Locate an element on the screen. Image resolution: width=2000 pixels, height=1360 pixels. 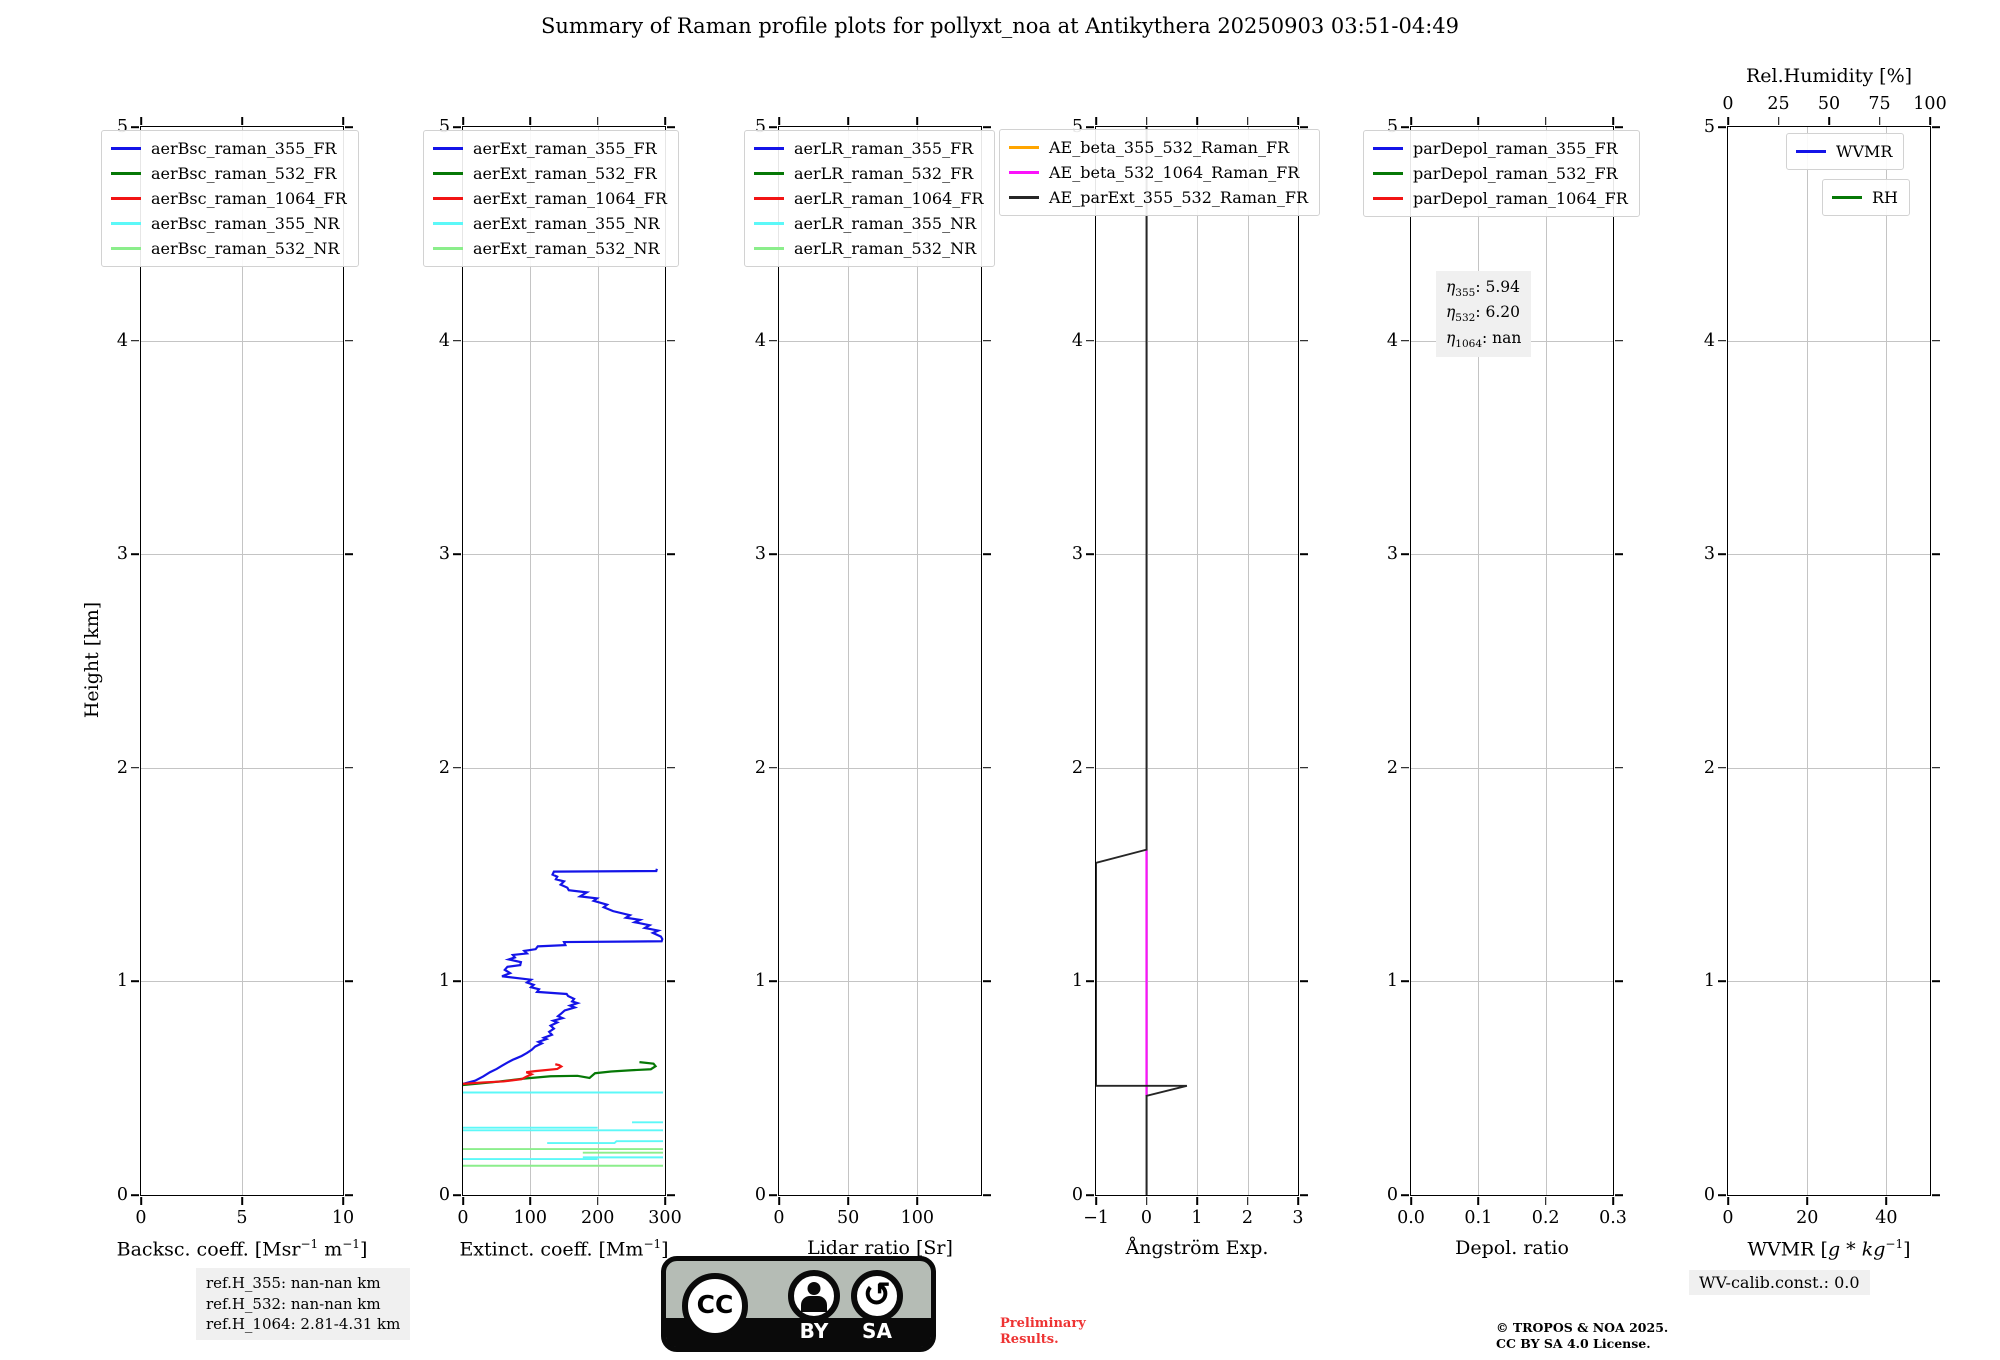
legend-item: aerBsc_raman_1064_FR is located at coordinates (229, 198).